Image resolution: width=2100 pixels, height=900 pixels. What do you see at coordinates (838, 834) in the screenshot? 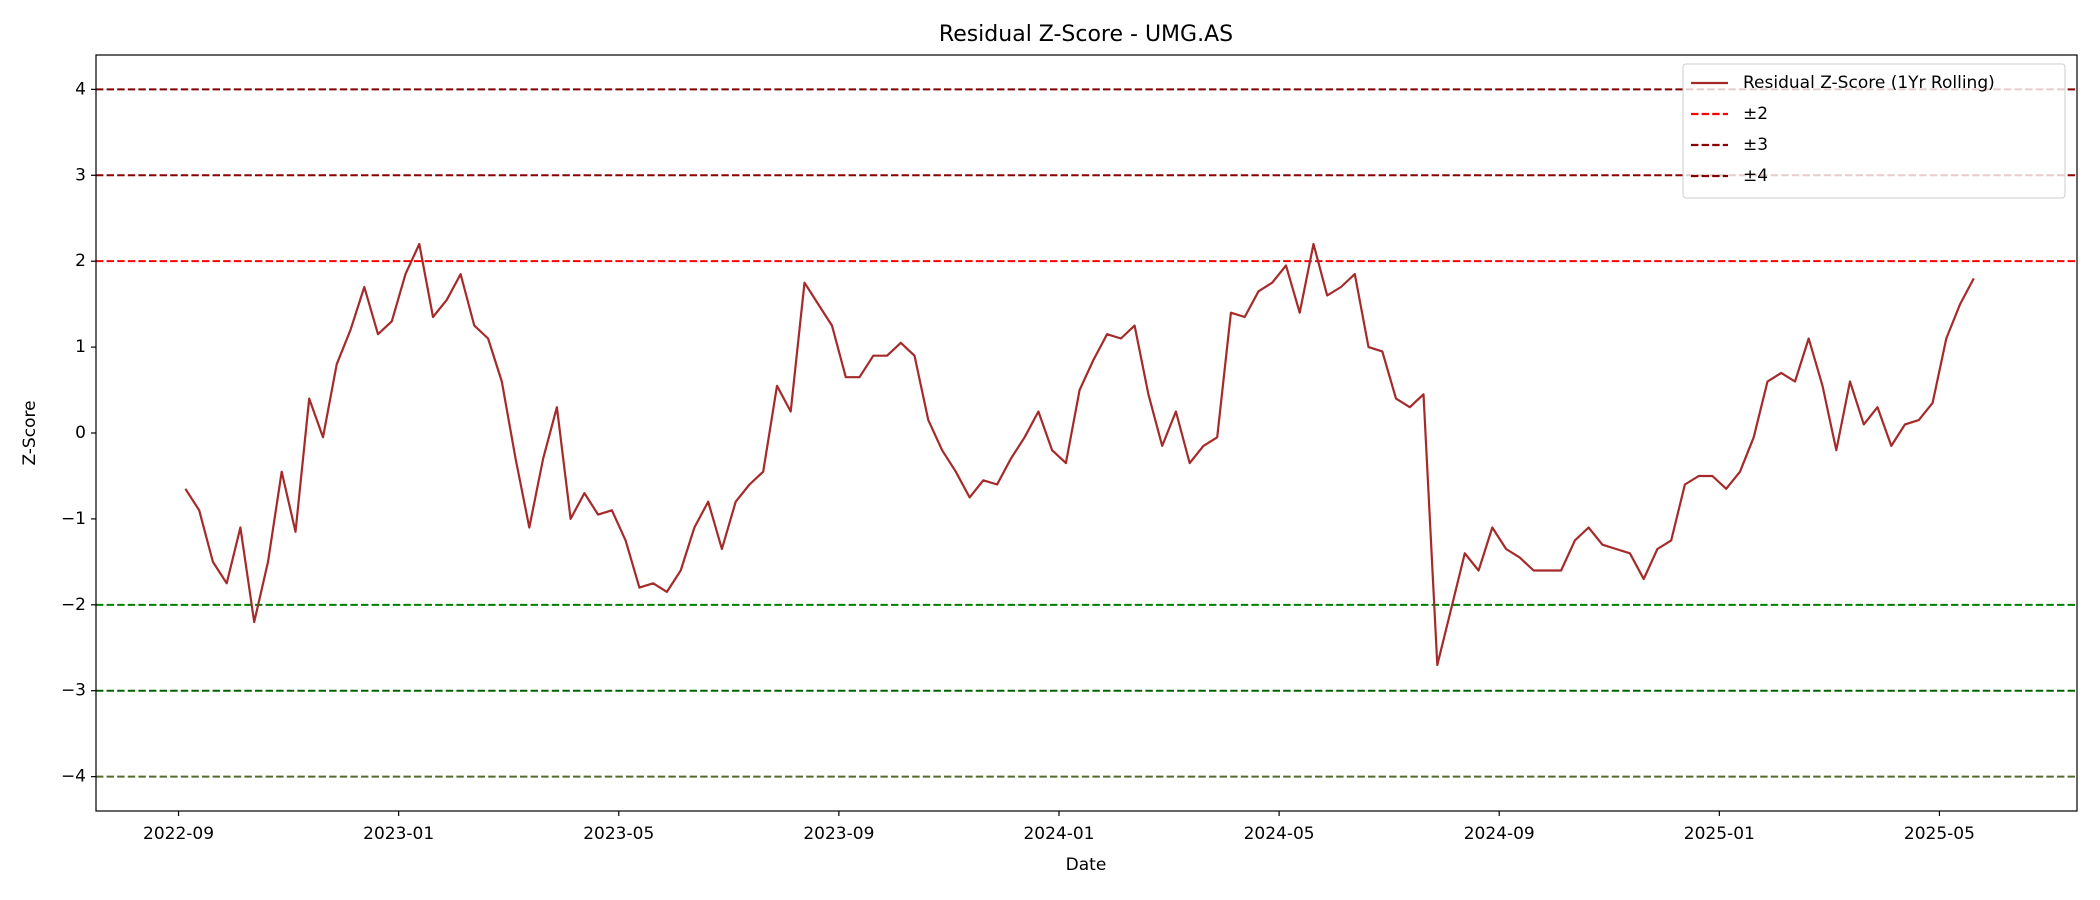
I see `x-tick-label: 2023-09` at bounding box center [838, 834].